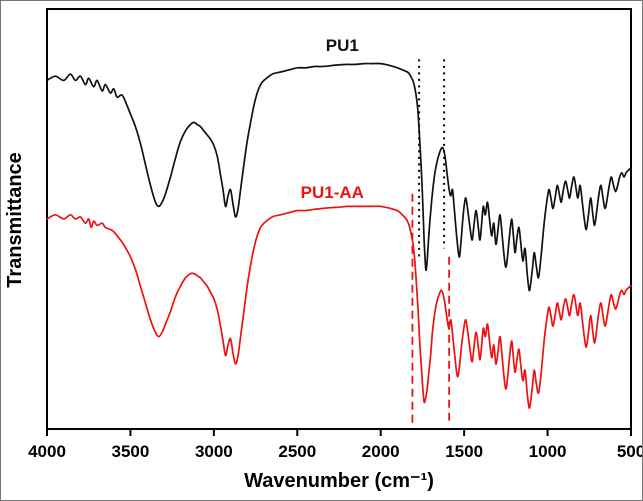 The width and height of the screenshot is (643, 501). I want to click on series-label-pu1: PU1, so click(342, 45).